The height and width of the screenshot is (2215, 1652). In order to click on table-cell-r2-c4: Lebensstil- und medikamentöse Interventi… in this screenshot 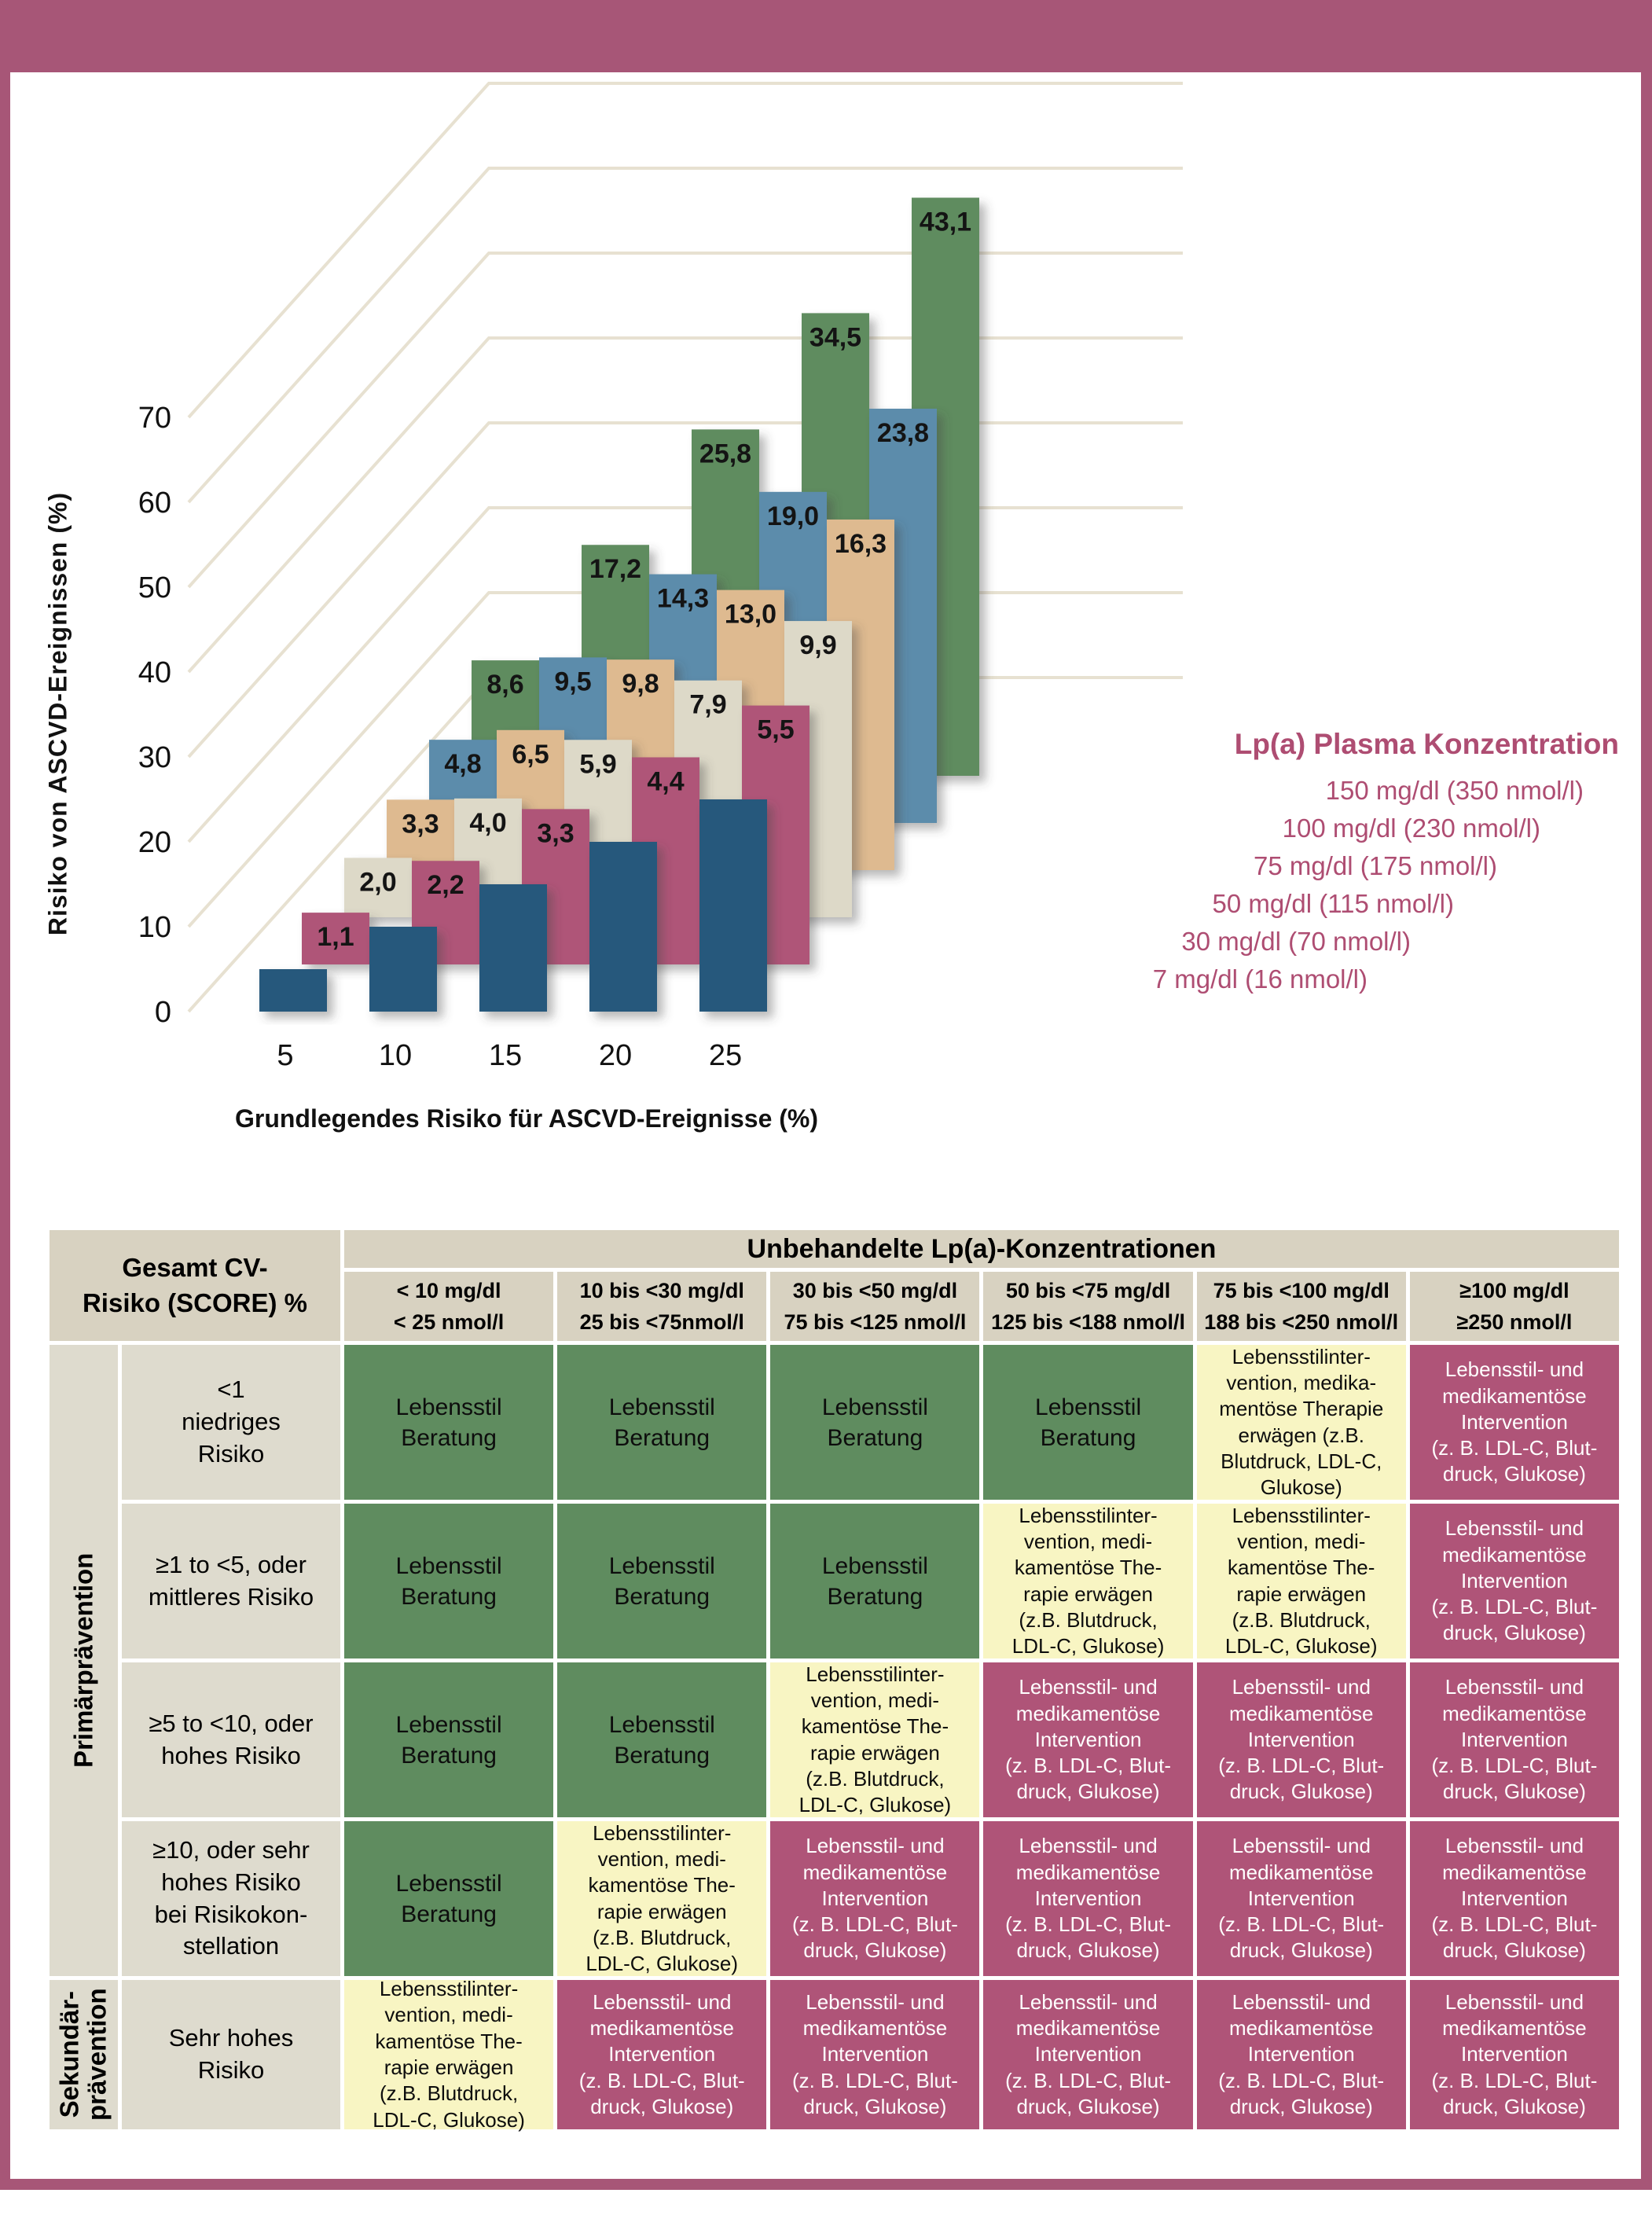, I will do `click(1301, 1739)`.